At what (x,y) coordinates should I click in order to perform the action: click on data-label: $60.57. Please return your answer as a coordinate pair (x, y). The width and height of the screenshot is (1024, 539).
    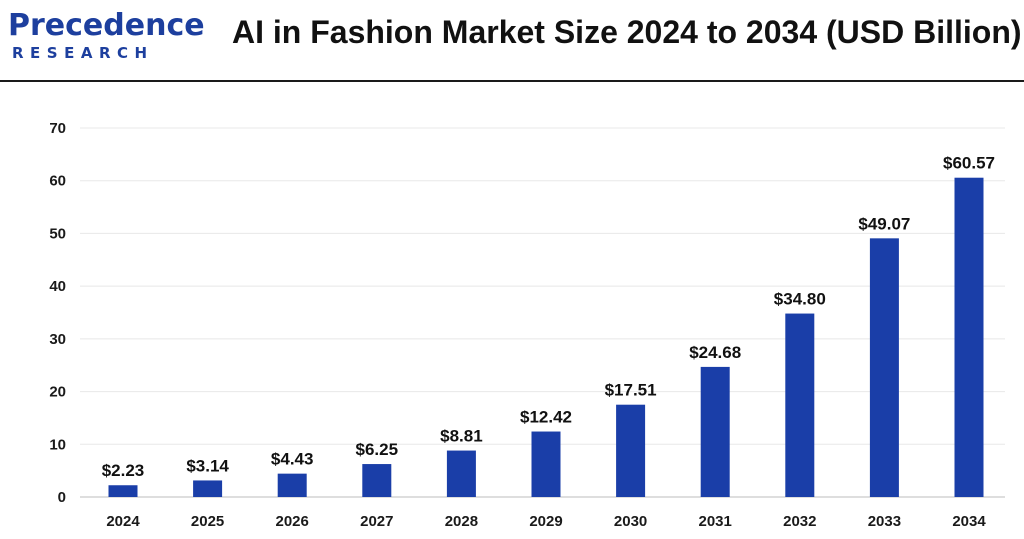
    Looking at the image, I should click on (969, 163).